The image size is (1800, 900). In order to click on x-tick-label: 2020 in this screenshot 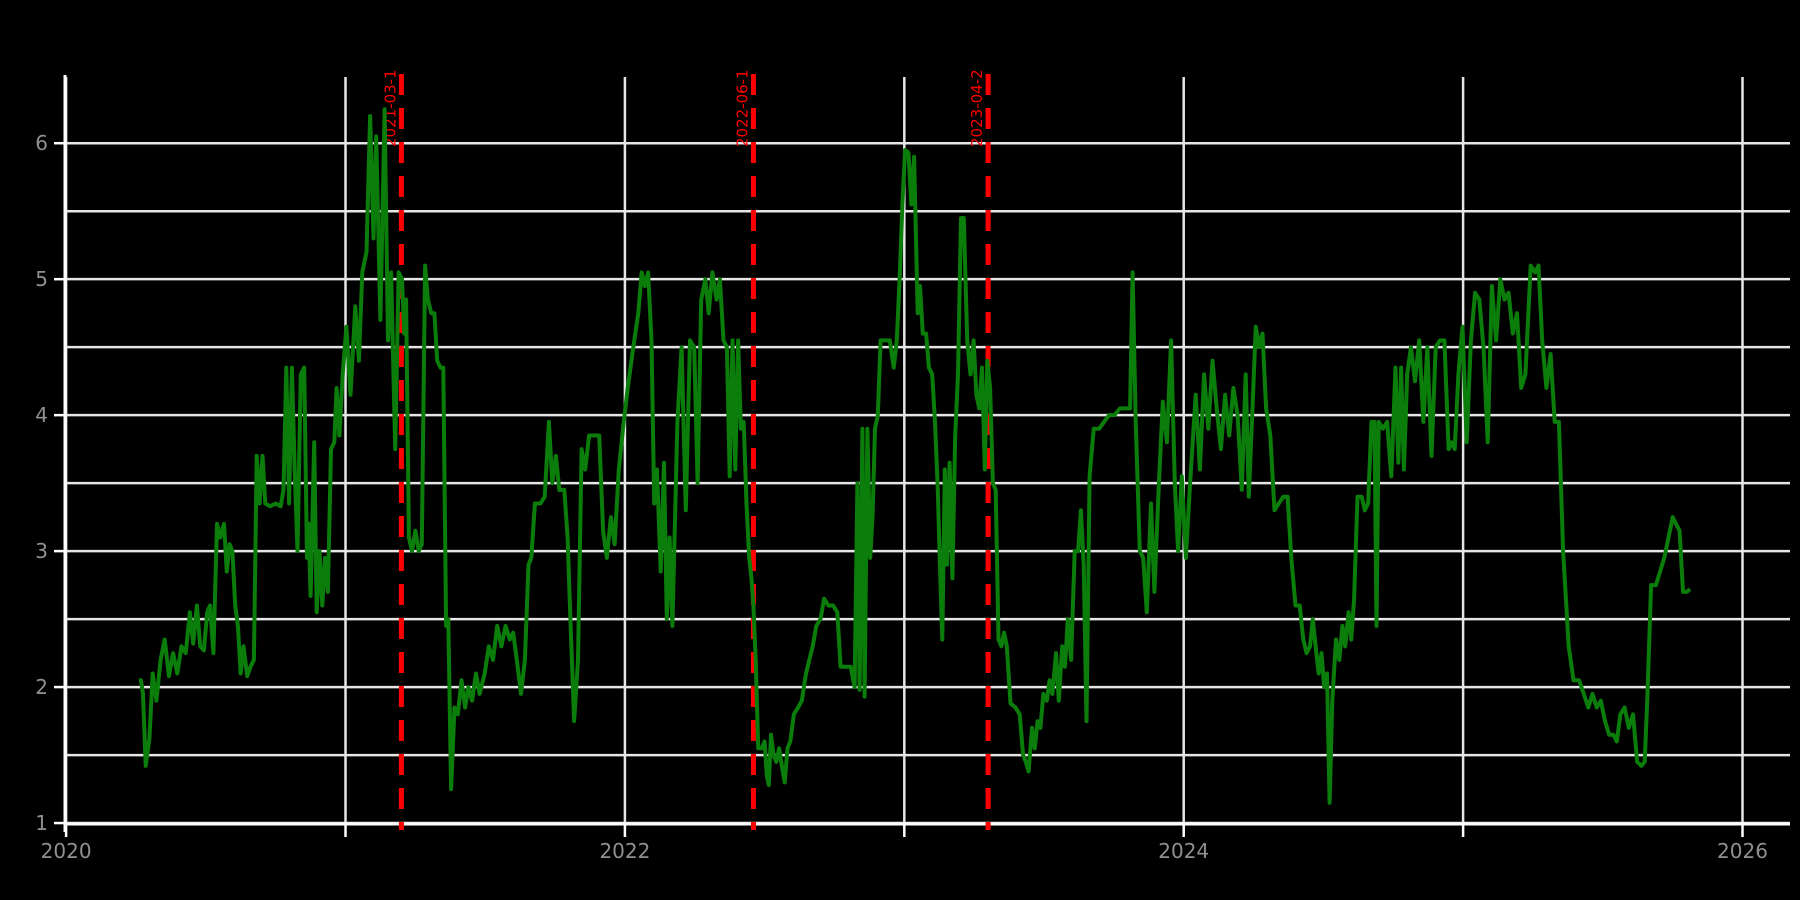, I will do `click(66, 851)`.